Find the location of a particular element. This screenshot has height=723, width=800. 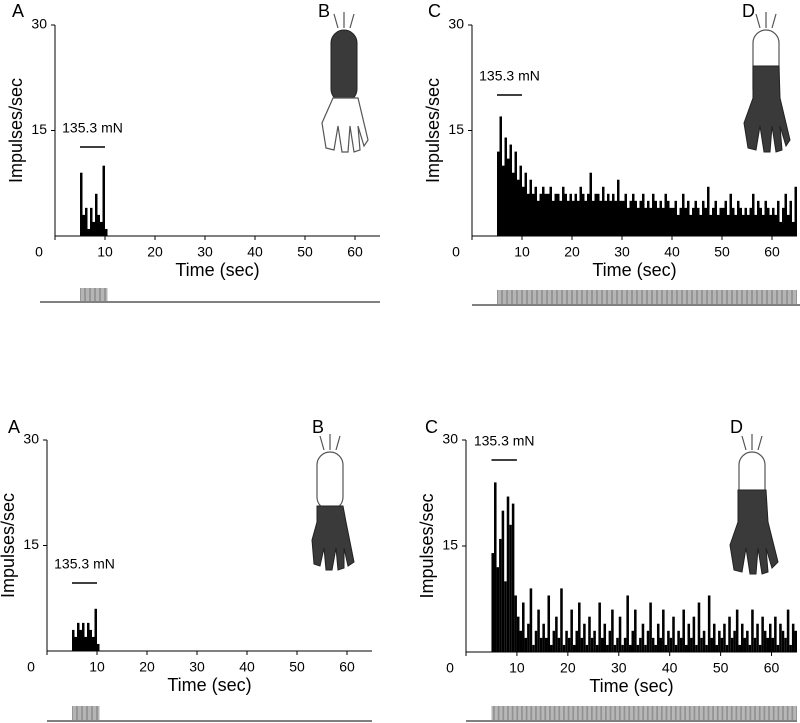

x-axis-label: Time (sec) is located at coordinates (631, 686).